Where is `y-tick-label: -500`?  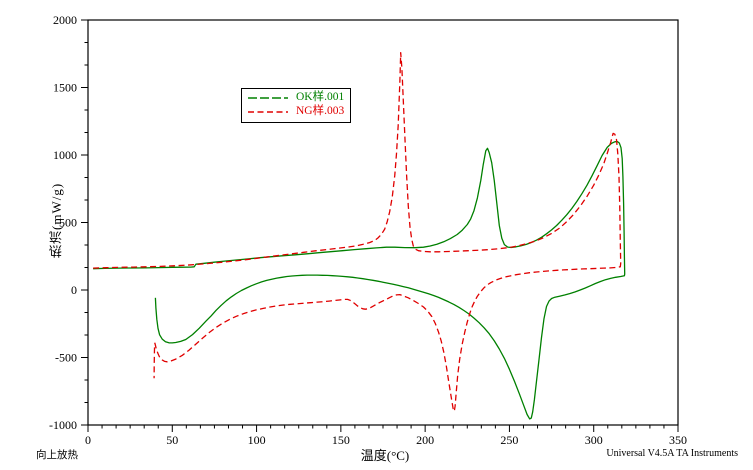 y-tick-label: -500 is located at coordinates (66, 358).